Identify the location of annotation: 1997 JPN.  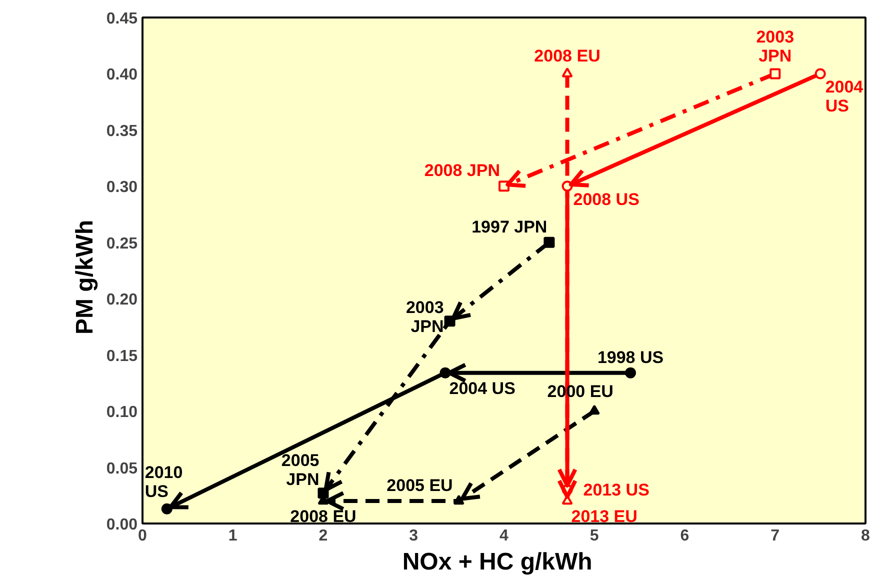
(510, 226).